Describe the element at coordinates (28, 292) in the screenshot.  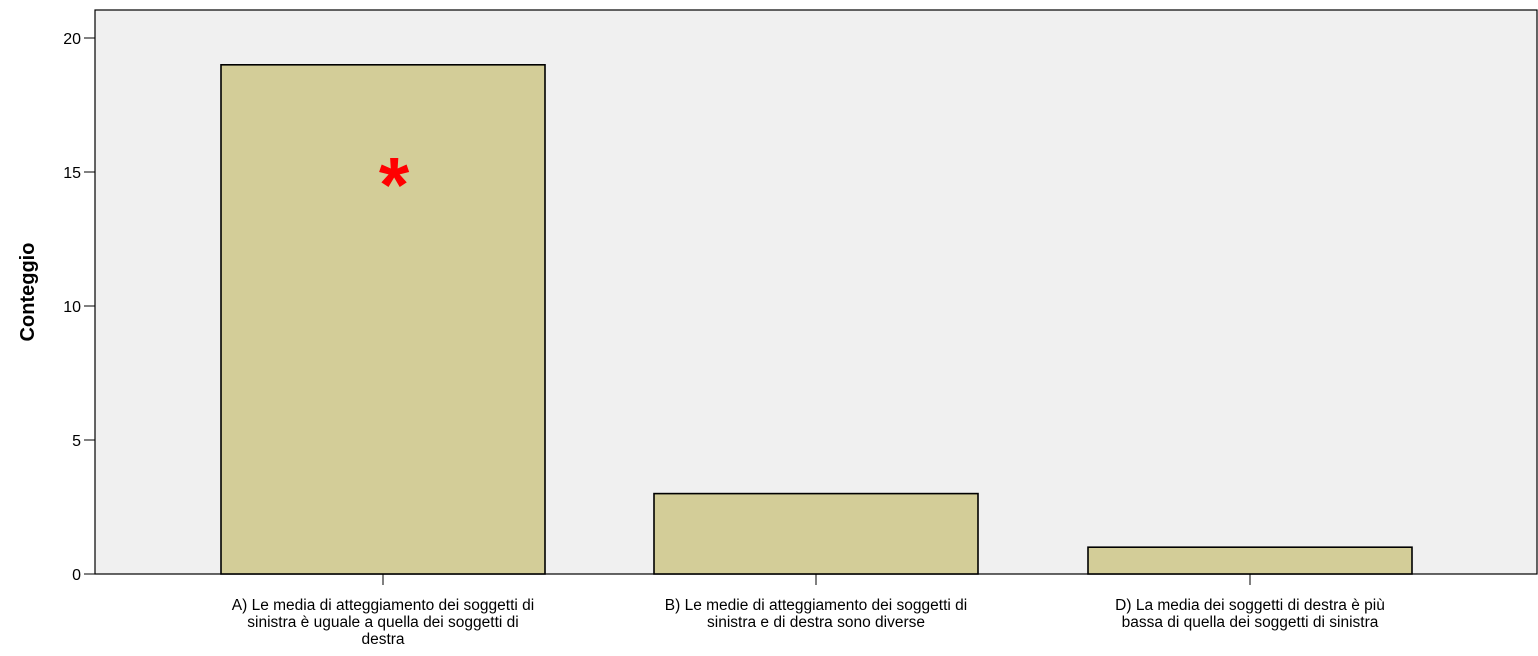
I see `y-axis-label: Conteggio` at that location.